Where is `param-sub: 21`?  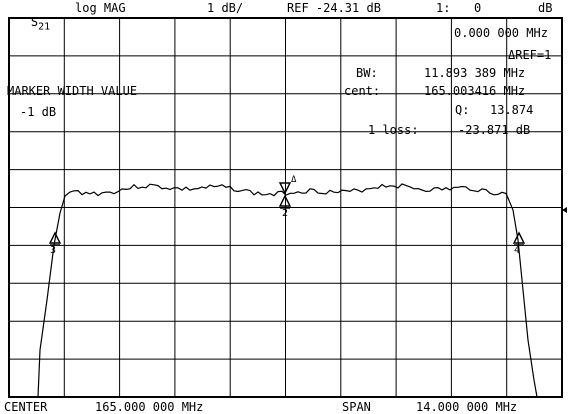 param-sub: 21 is located at coordinates (44, 27).